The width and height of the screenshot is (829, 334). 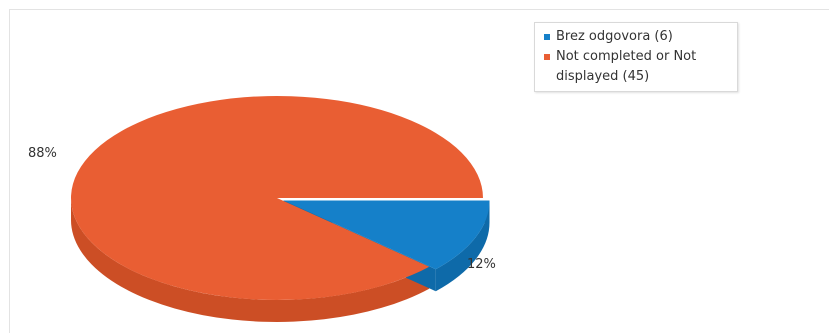 I want to click on legend-item-brez-odgovora: Brez odgovora (6), so click(x=637, y=37).